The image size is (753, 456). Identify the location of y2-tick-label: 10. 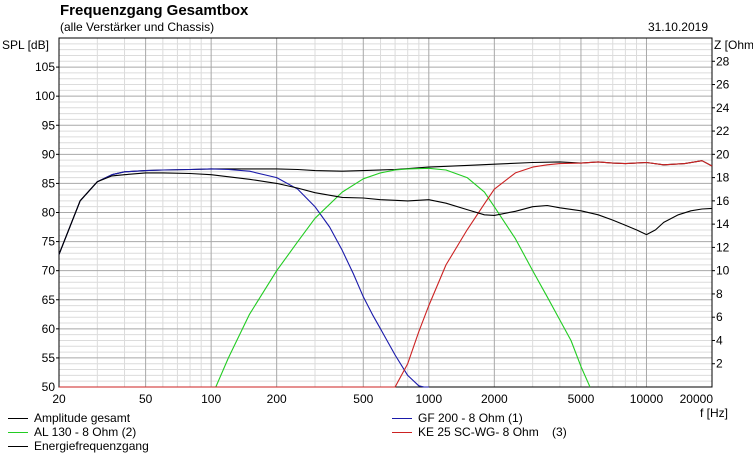
(723, 271).